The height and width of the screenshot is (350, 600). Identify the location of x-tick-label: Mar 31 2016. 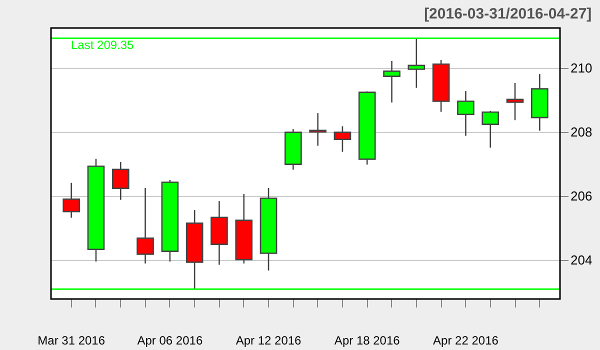
(72, 341).